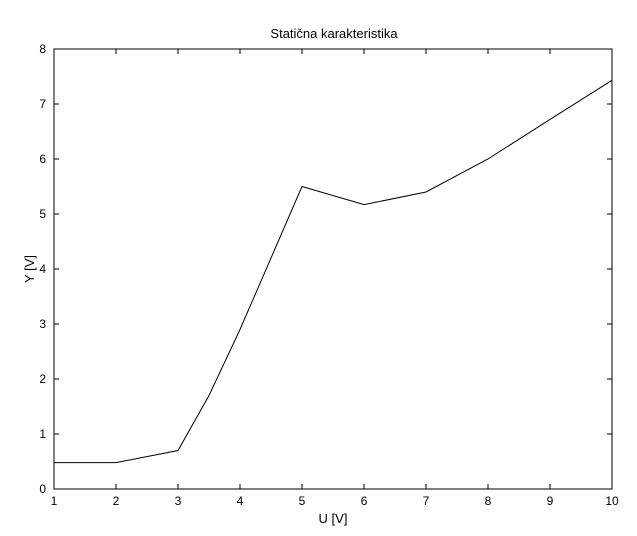 This screenshot has width=637, height=536. I want to click on y-tick-label: 2, so click(42, 379).